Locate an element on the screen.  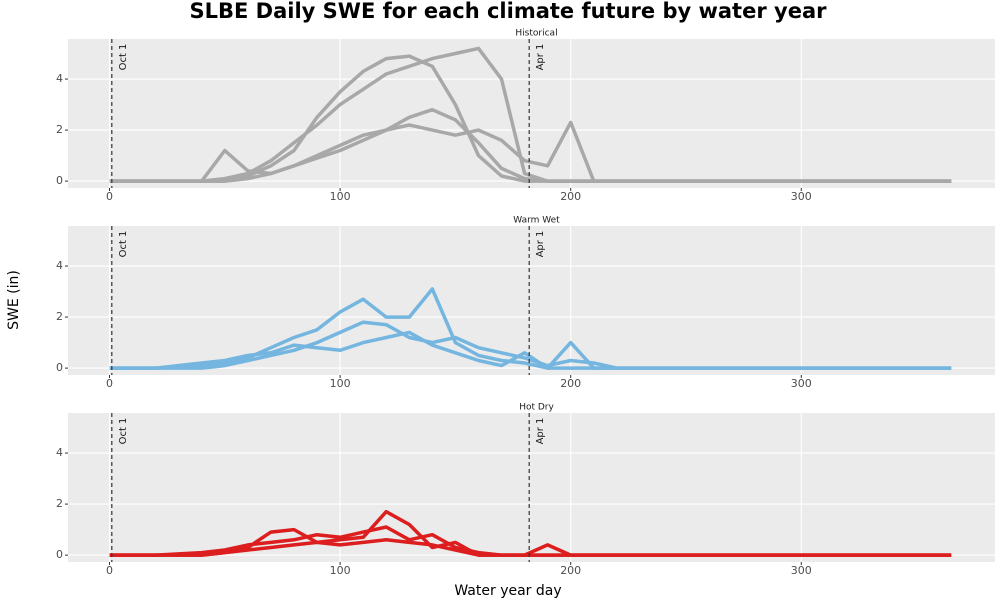
panel-title: Hot Dry is located at coordinates (536, 408).